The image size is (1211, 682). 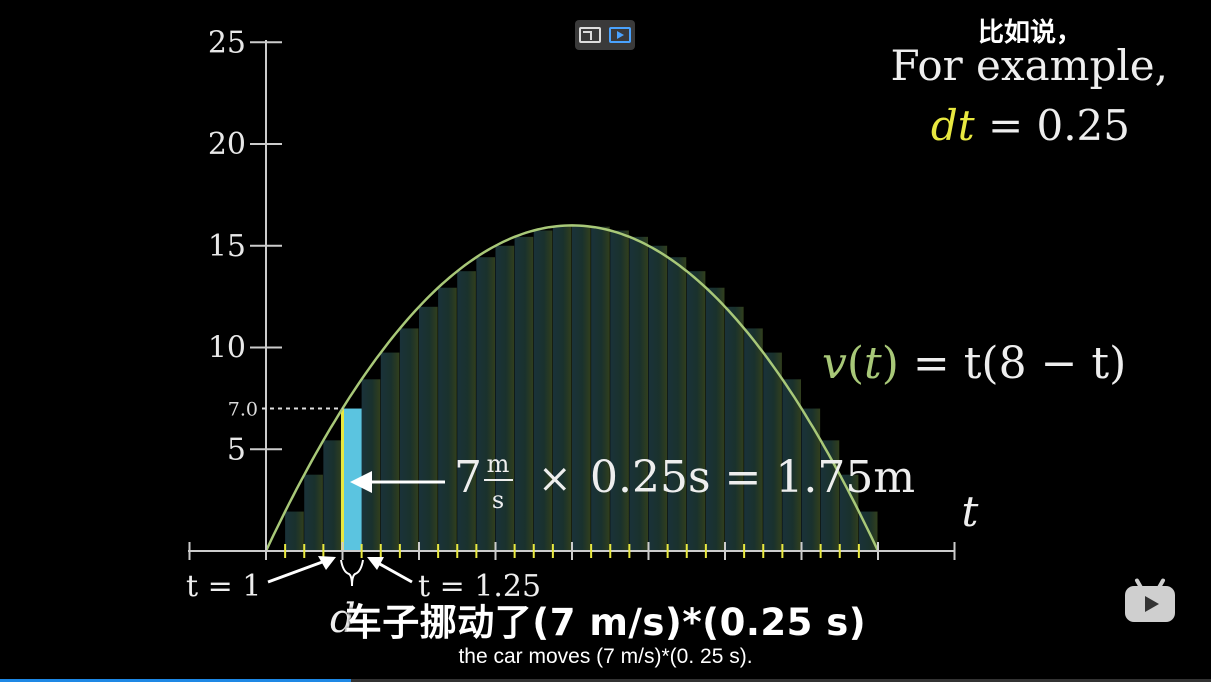 I want to click on dt-brace, so click(x=352, y=573).